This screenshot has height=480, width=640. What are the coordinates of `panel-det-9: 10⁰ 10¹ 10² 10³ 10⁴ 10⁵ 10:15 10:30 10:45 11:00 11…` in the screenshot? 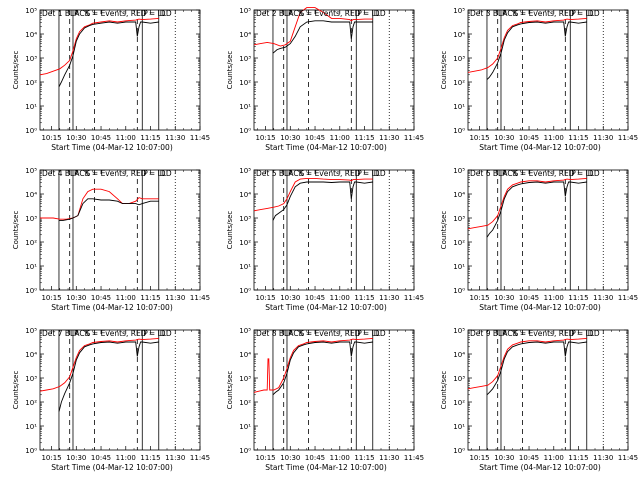 It's located at (539, 399).